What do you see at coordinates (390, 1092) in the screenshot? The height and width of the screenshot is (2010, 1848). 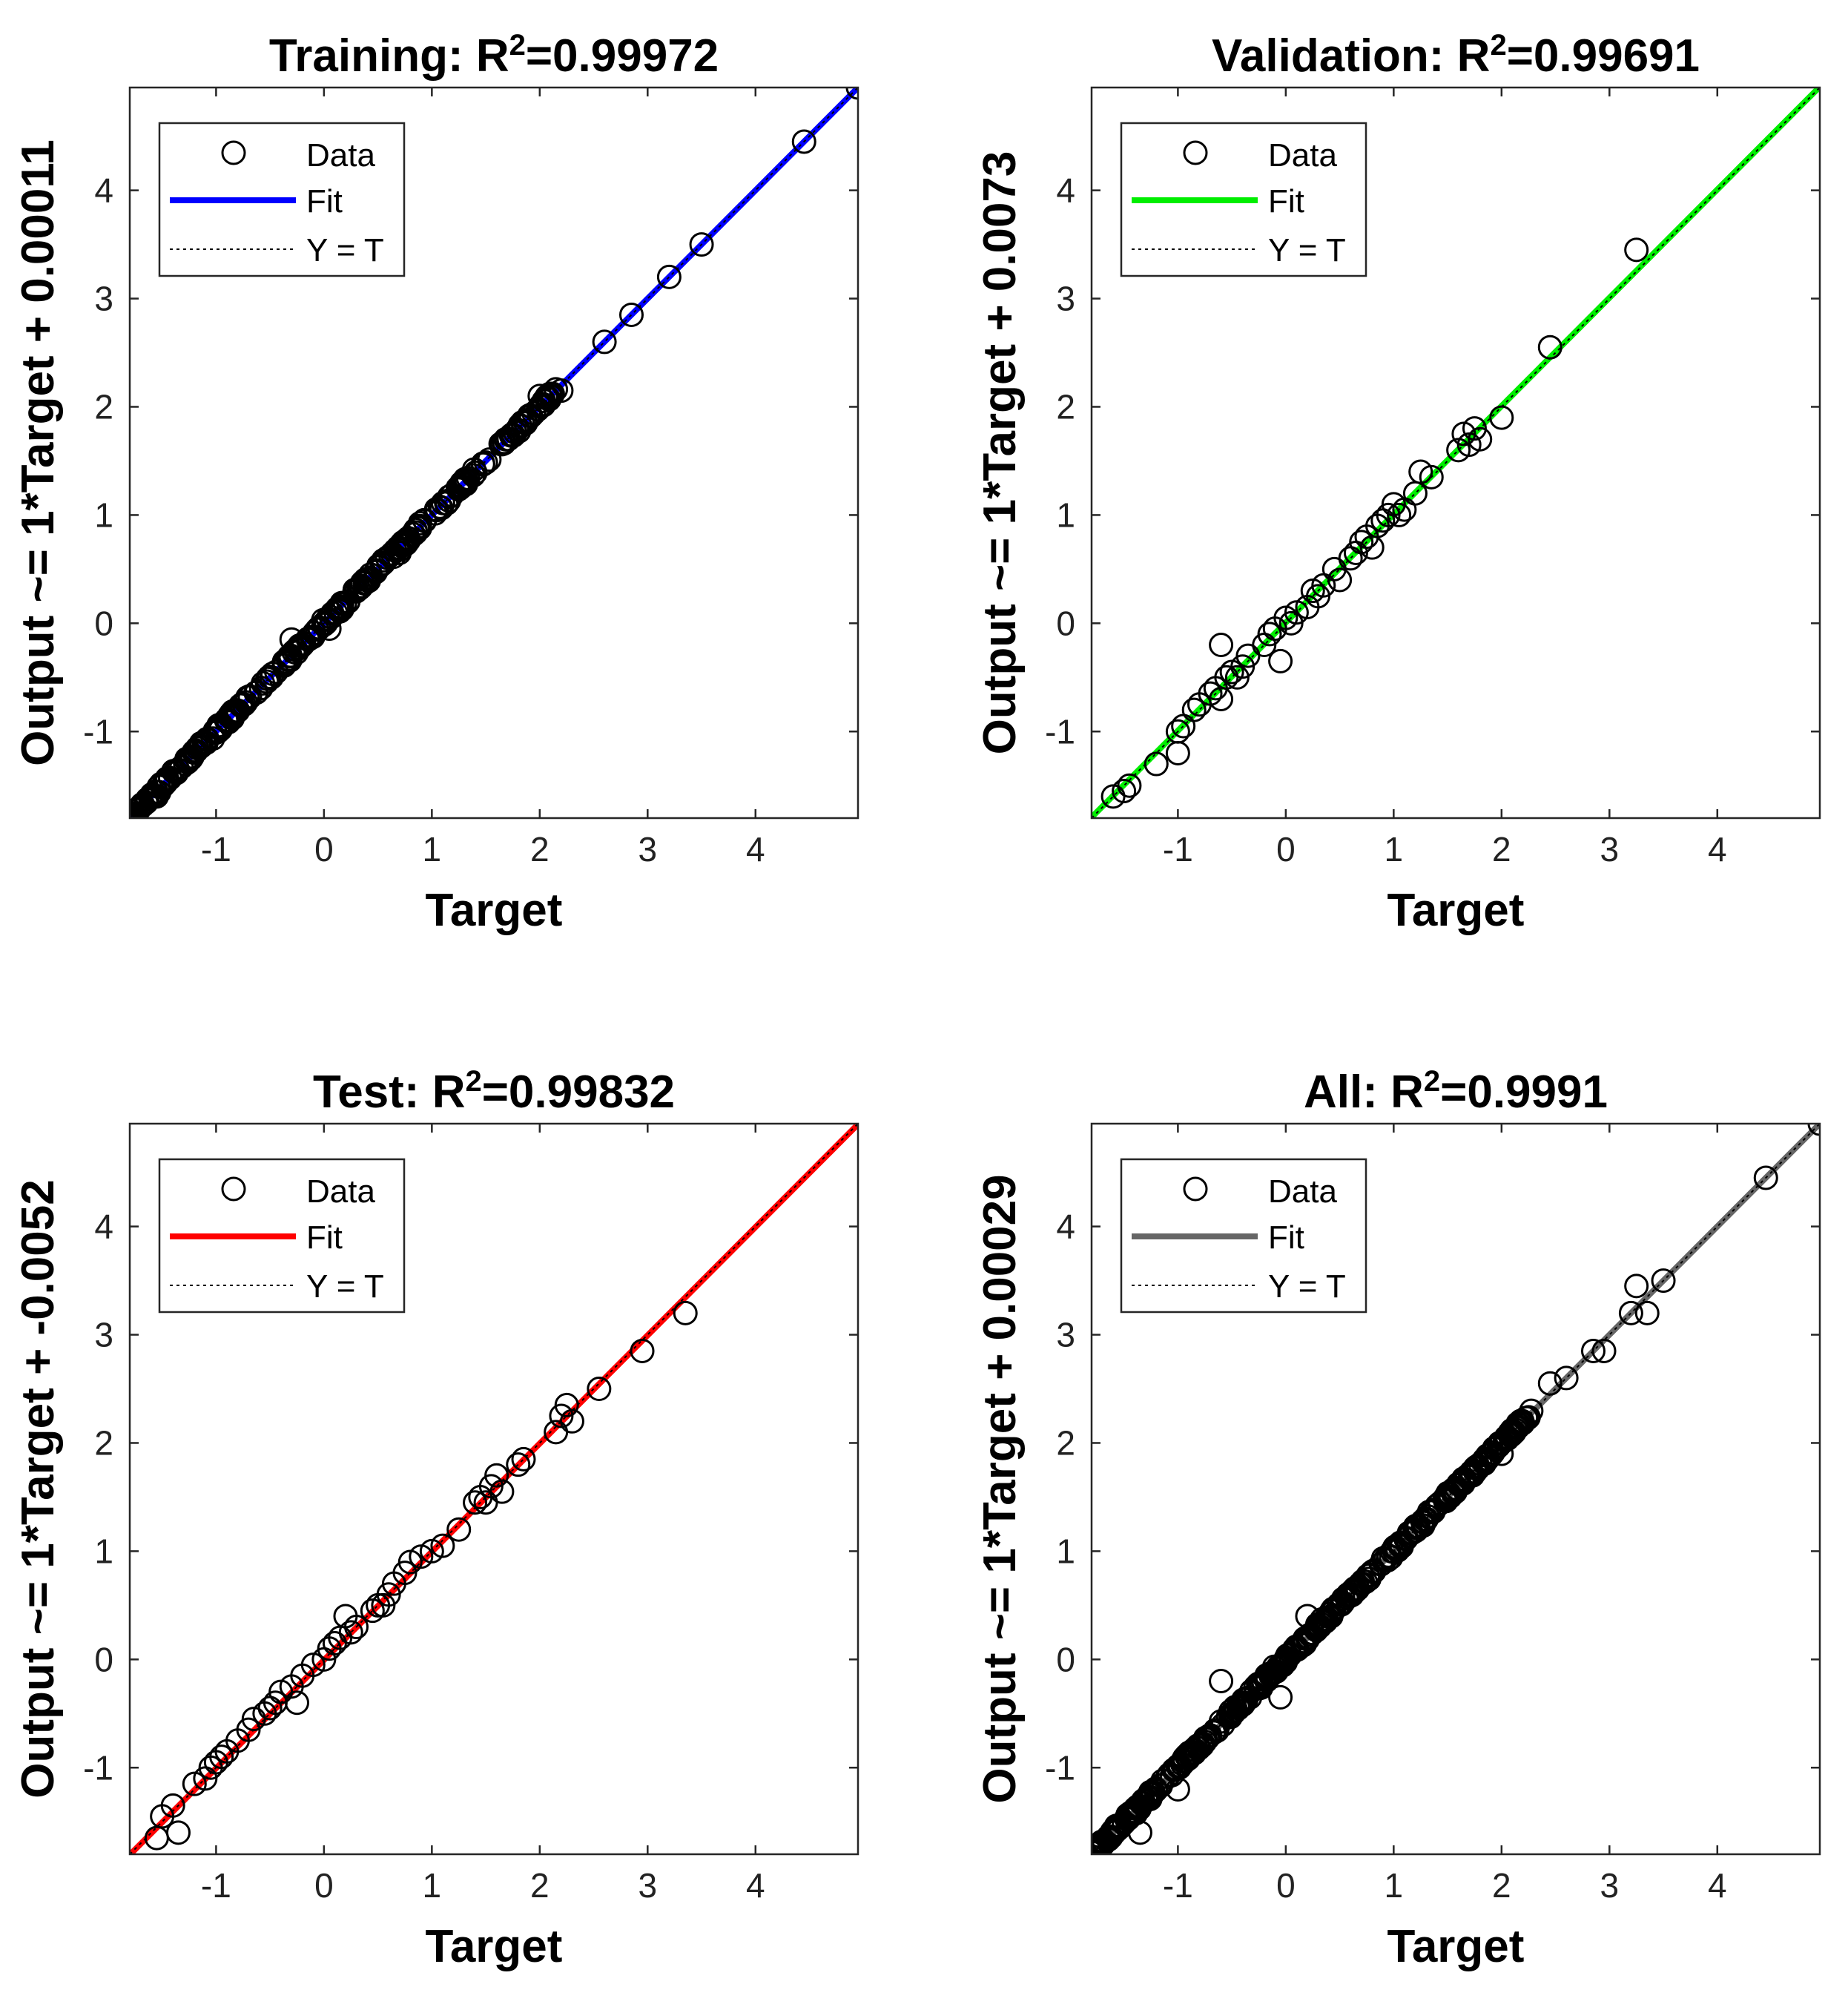 I see `title-prefix: Test: R` at bounding box center [390, 1092].